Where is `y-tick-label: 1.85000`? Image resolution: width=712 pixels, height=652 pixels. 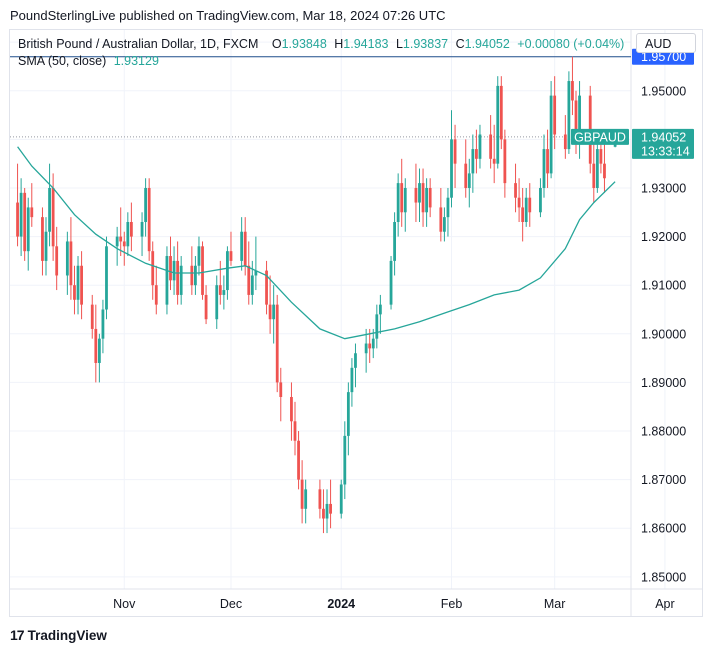 y-tick-label: 1.85000 is located at coordinates (663, 577).